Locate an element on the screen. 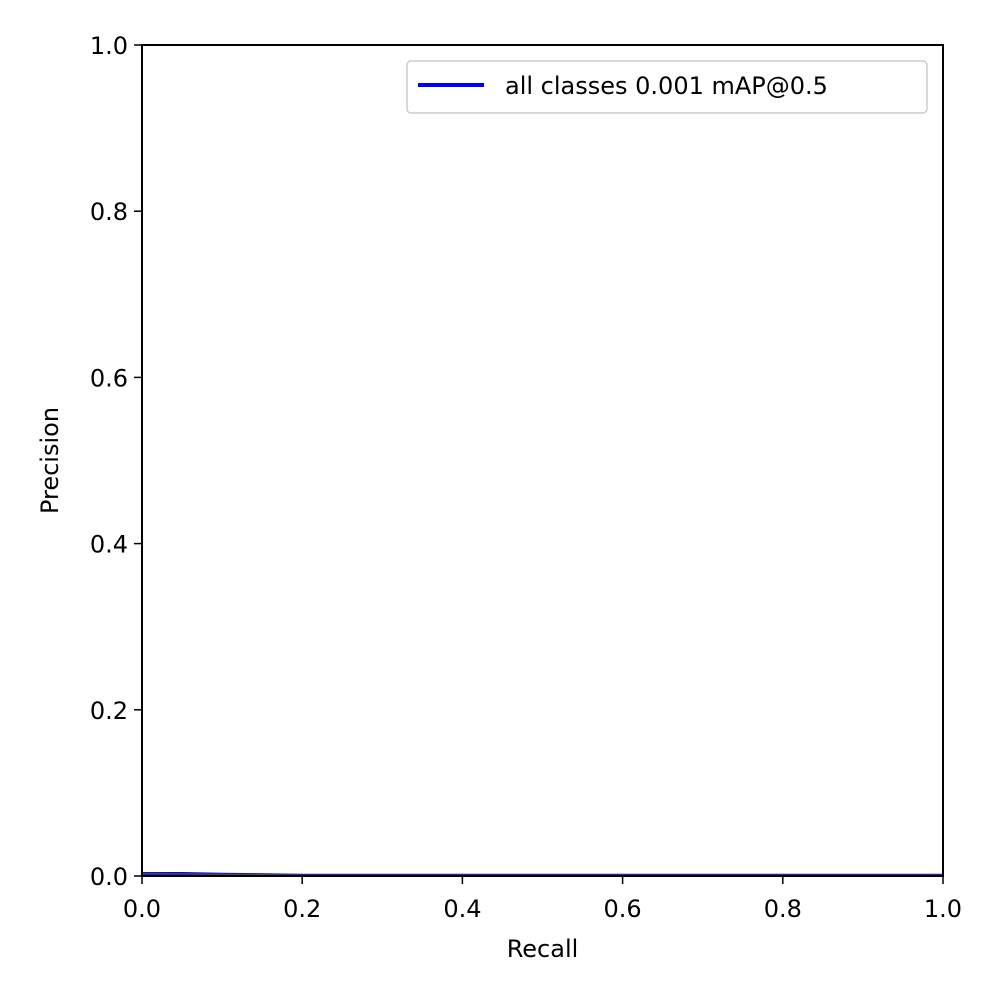 This screenshot has width=1000, height=1000. legend-label-all-classes: all classes 0.001 mAP@0.5 is located at coordinates (666, 86).